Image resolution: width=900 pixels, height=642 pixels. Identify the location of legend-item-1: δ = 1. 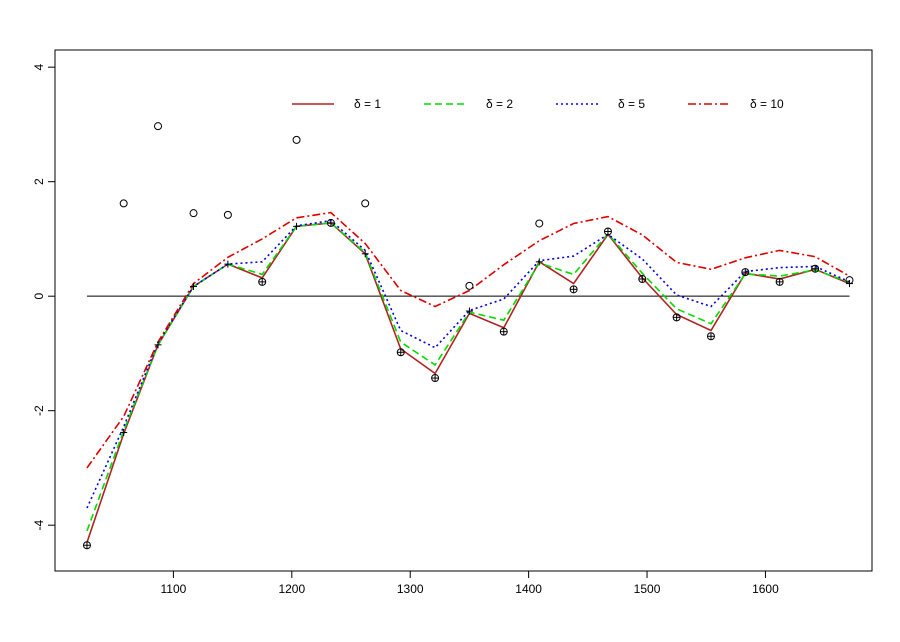
(336, 104).